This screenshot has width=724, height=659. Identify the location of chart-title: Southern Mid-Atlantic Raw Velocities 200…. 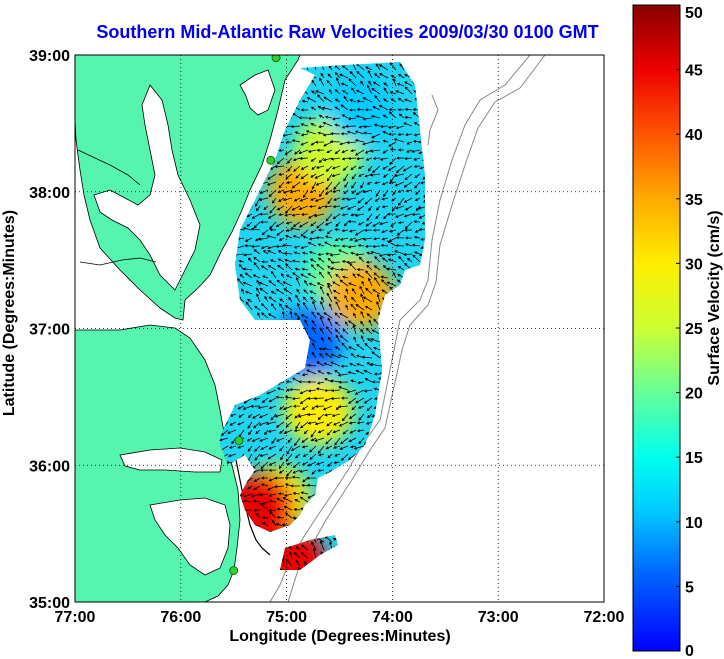
(347, 32).